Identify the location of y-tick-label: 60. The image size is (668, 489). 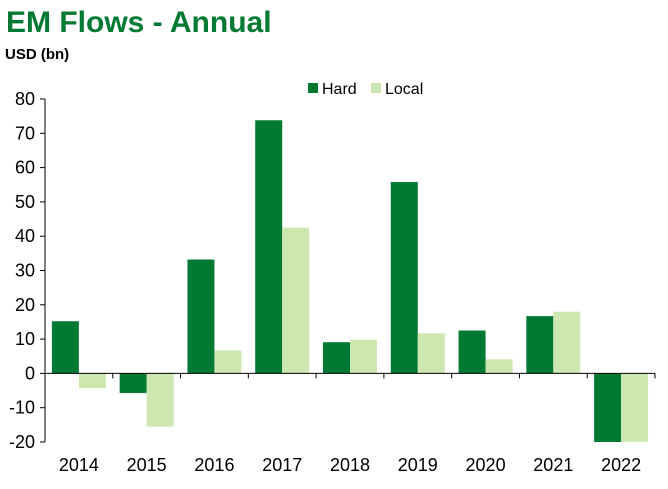
(25, 168).